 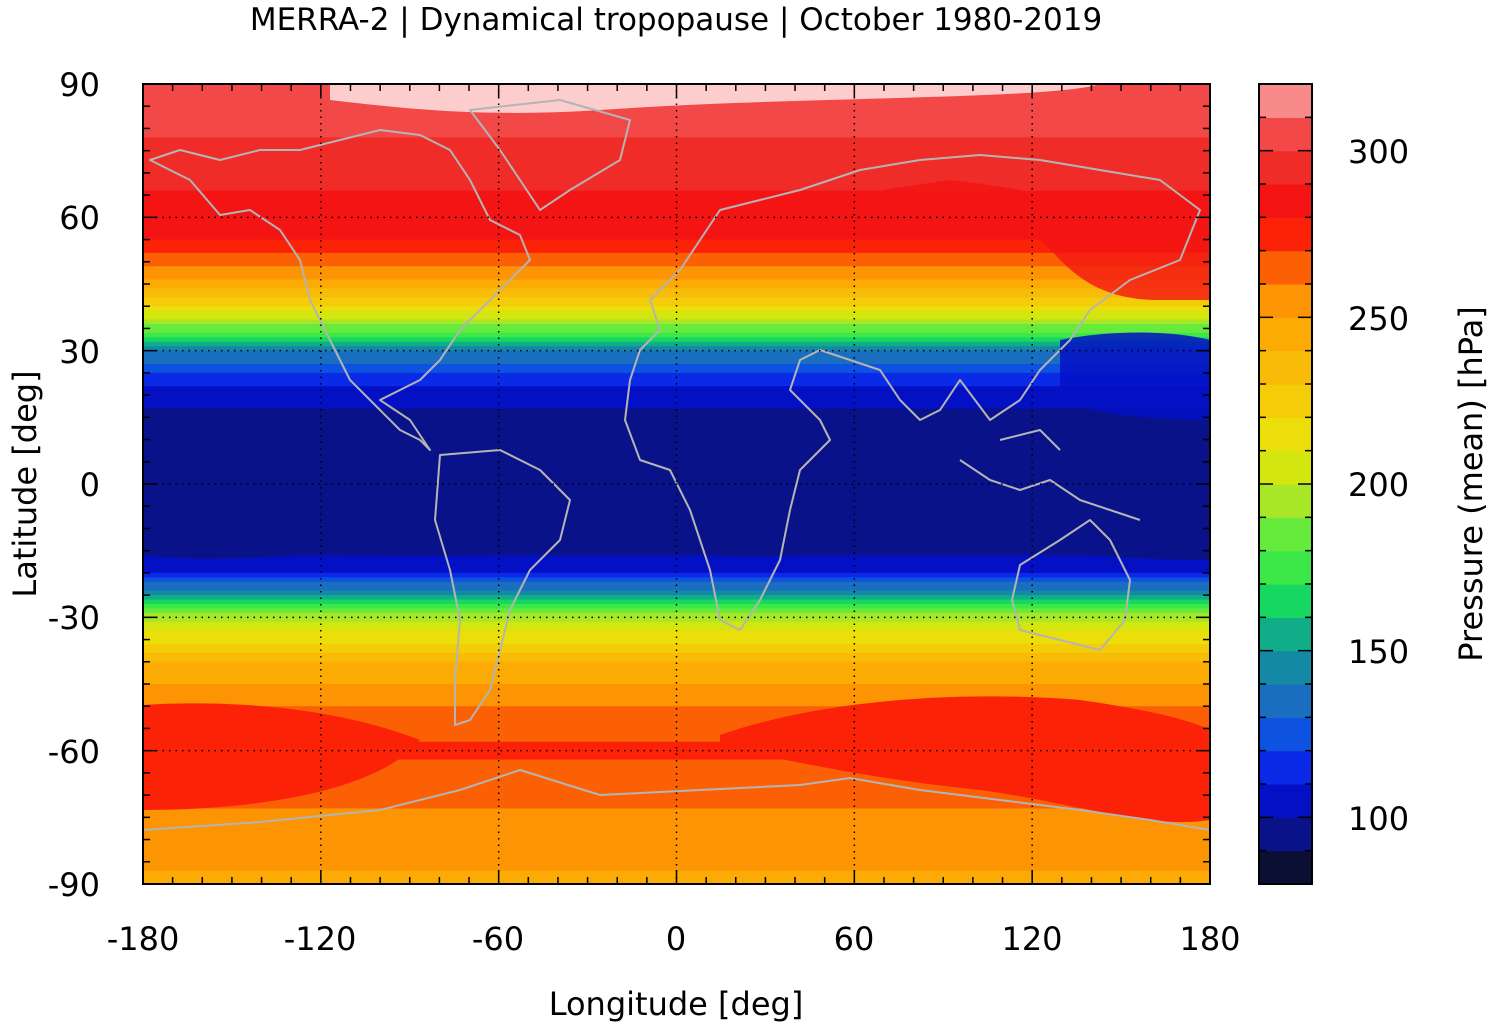 I want to click on coastline-north-america, so click(x=340, y=290).